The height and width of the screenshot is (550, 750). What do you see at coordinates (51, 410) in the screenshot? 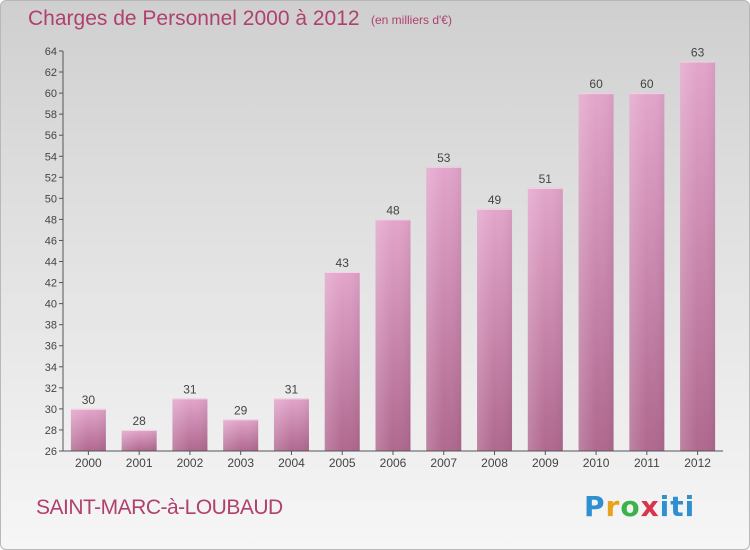
I see `y-tick-label: 30` at bounding box center [51, 410].